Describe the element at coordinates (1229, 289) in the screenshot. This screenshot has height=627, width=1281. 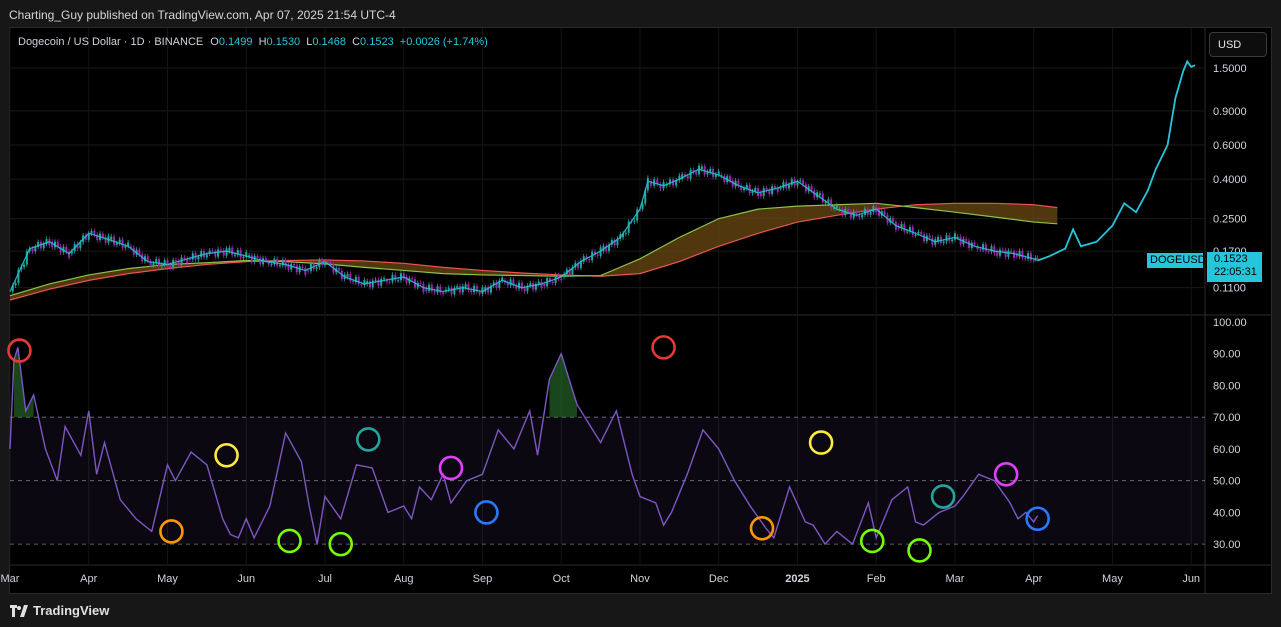
I see `price-tick-label: 0.1100` at that location.